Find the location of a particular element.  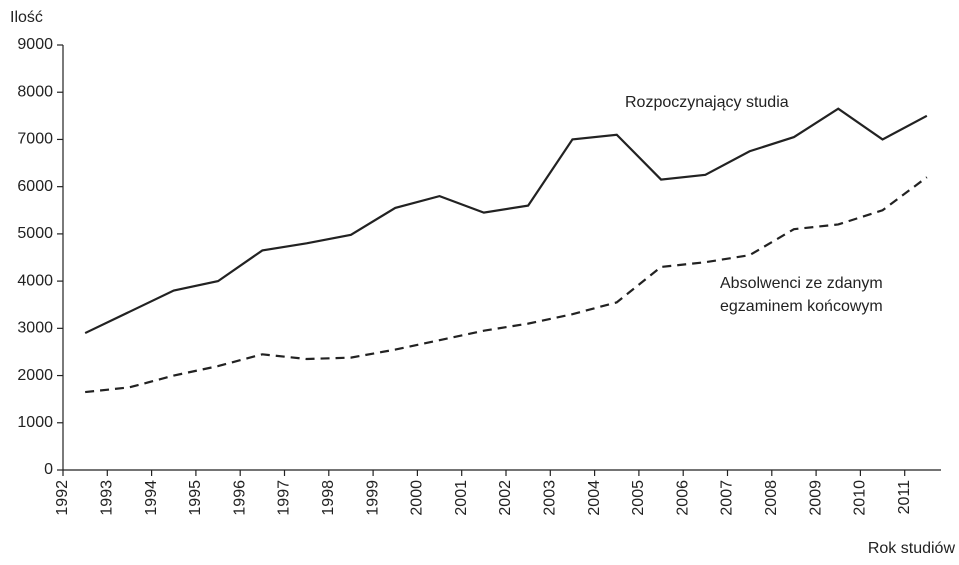

y-tick-label: 3000 is located at coordinates (35, 328).